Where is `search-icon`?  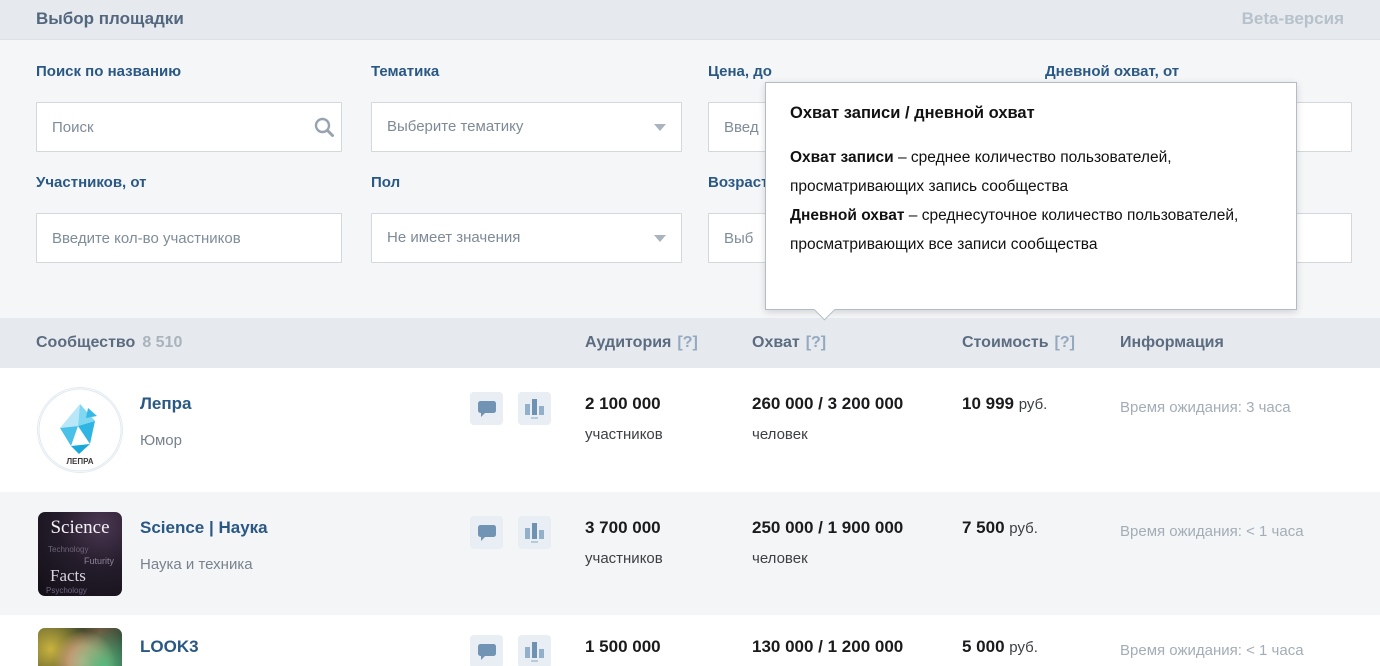
search-icon is located at coordinates (324, 127).